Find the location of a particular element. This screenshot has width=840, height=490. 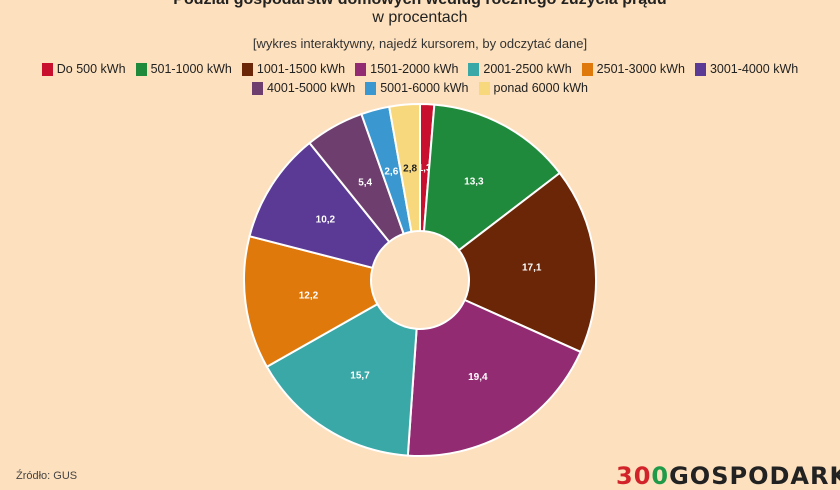

data-label: 10,2 is located at coordinates (326, 220).